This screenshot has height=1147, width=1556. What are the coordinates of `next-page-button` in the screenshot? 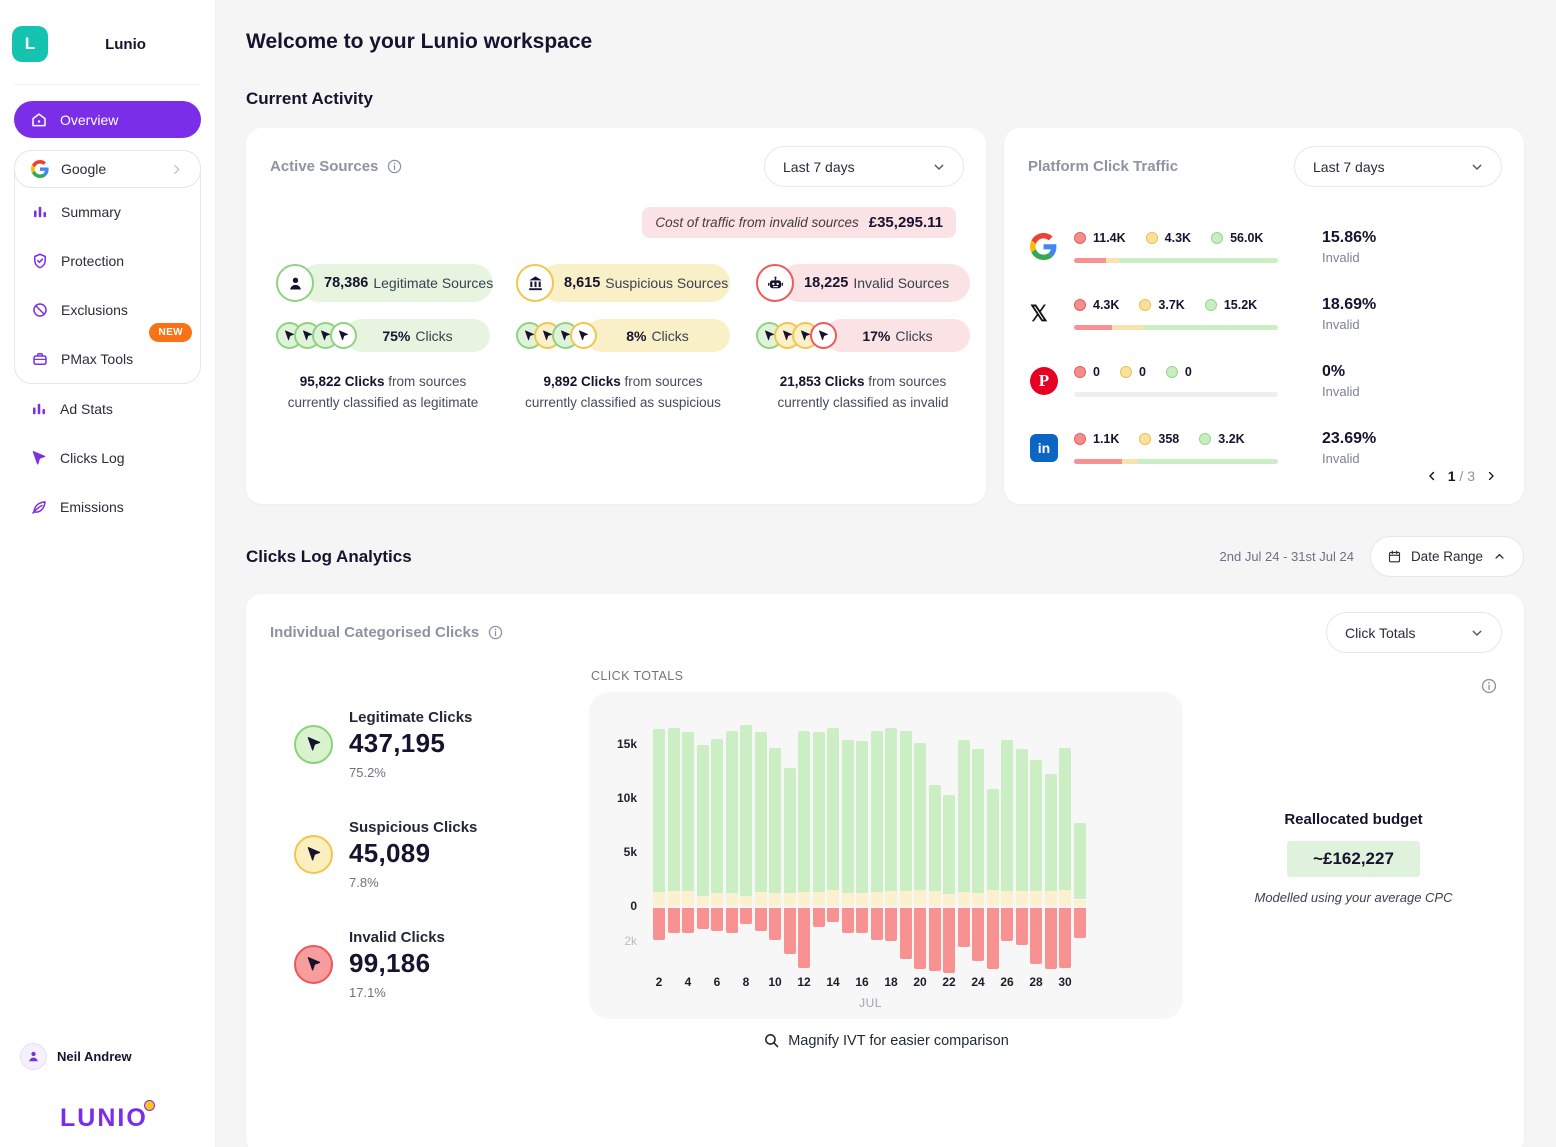 It's located at (1491, 476).